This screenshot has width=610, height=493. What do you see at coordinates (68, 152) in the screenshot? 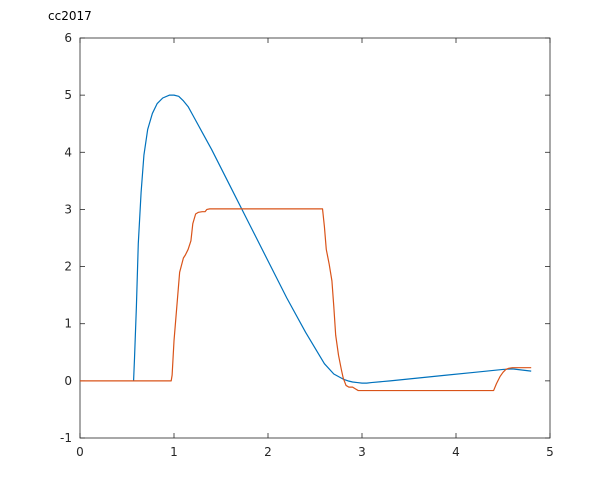
I see `y-tick-label: 4` at bounding box center [68, 152].